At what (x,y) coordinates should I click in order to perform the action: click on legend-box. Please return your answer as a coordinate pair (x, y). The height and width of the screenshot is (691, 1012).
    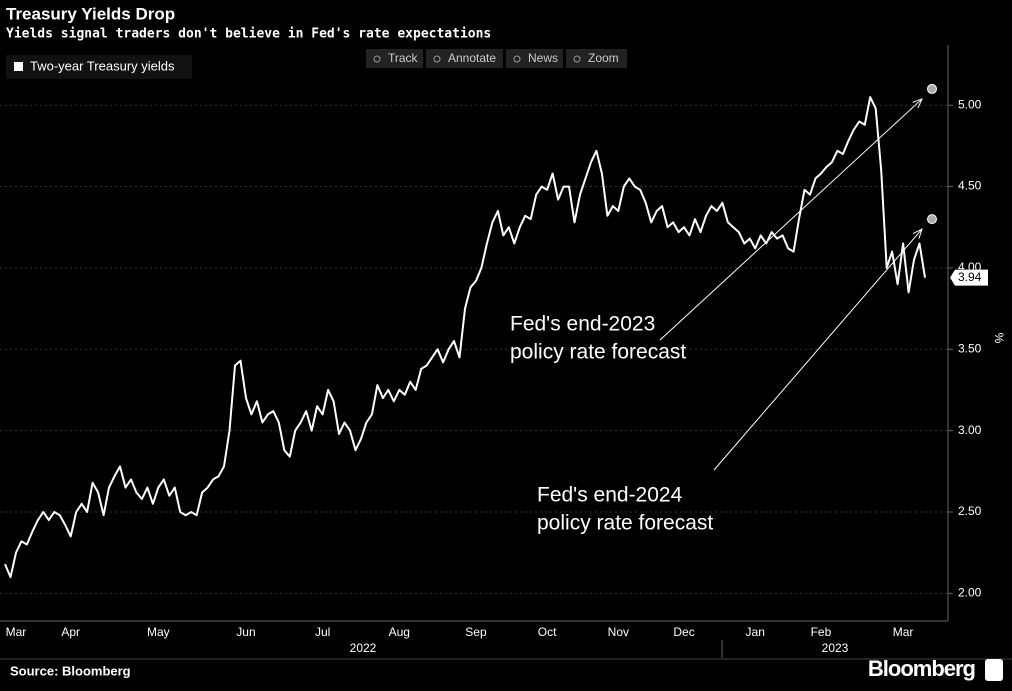
    Looking at the image, I should click on (99, 67).